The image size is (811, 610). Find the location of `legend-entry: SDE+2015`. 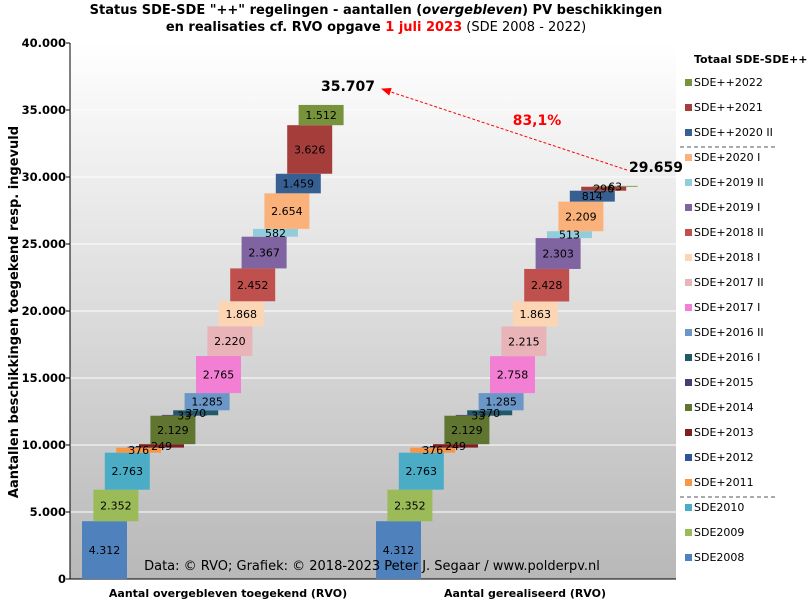

legend-entry: SDE+2015 is located at coordinates (724, 382).